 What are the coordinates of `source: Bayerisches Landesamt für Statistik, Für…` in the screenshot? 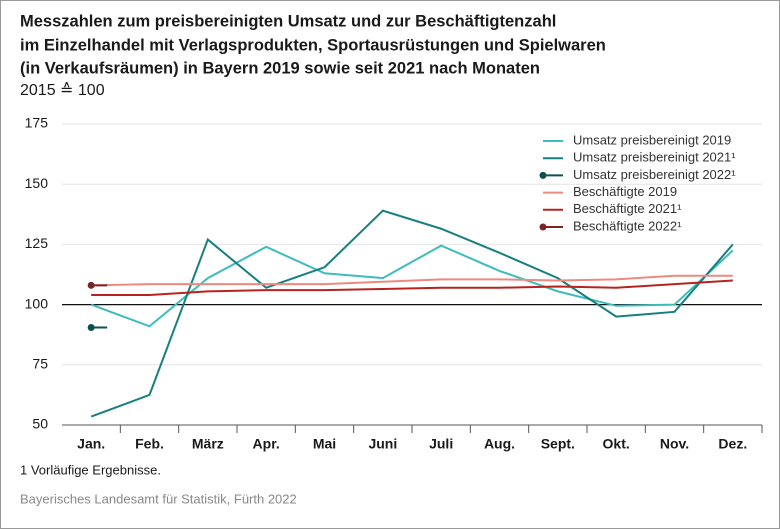 It's located at (158, 498).